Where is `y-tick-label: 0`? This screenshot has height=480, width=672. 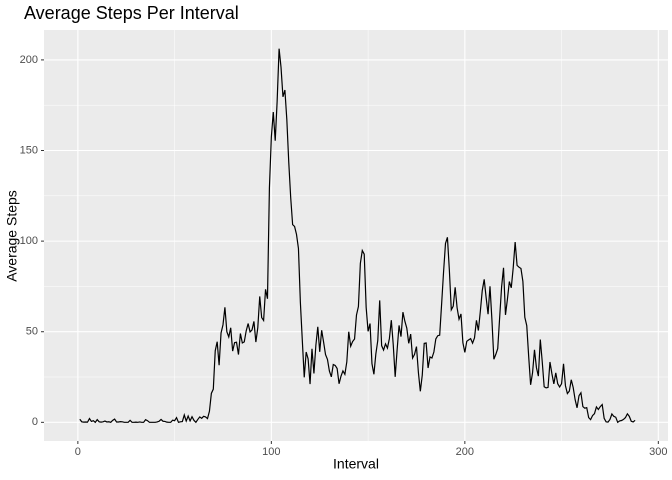
y-tick-label: 0 is located at coordinates (35, 422).